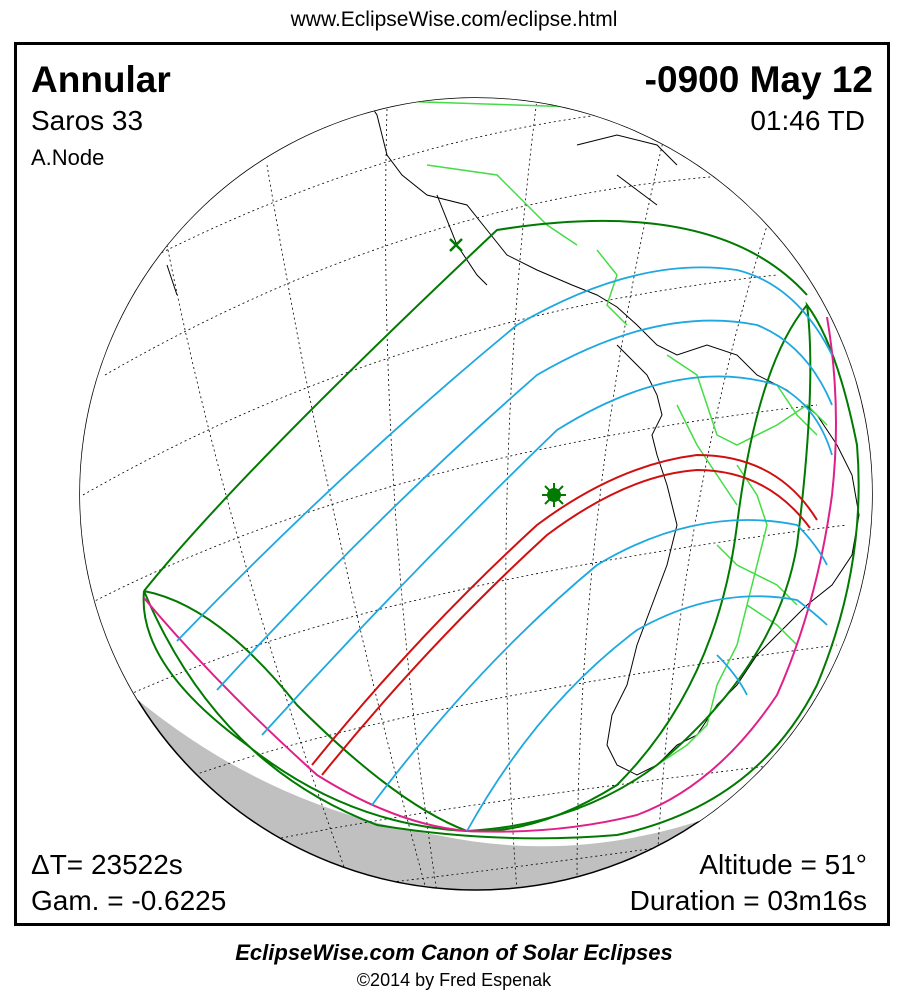 The width and height of the screenshot is (908, 1004). I want to click on eclipse-date: -0900 May 12, so click(758, 79).